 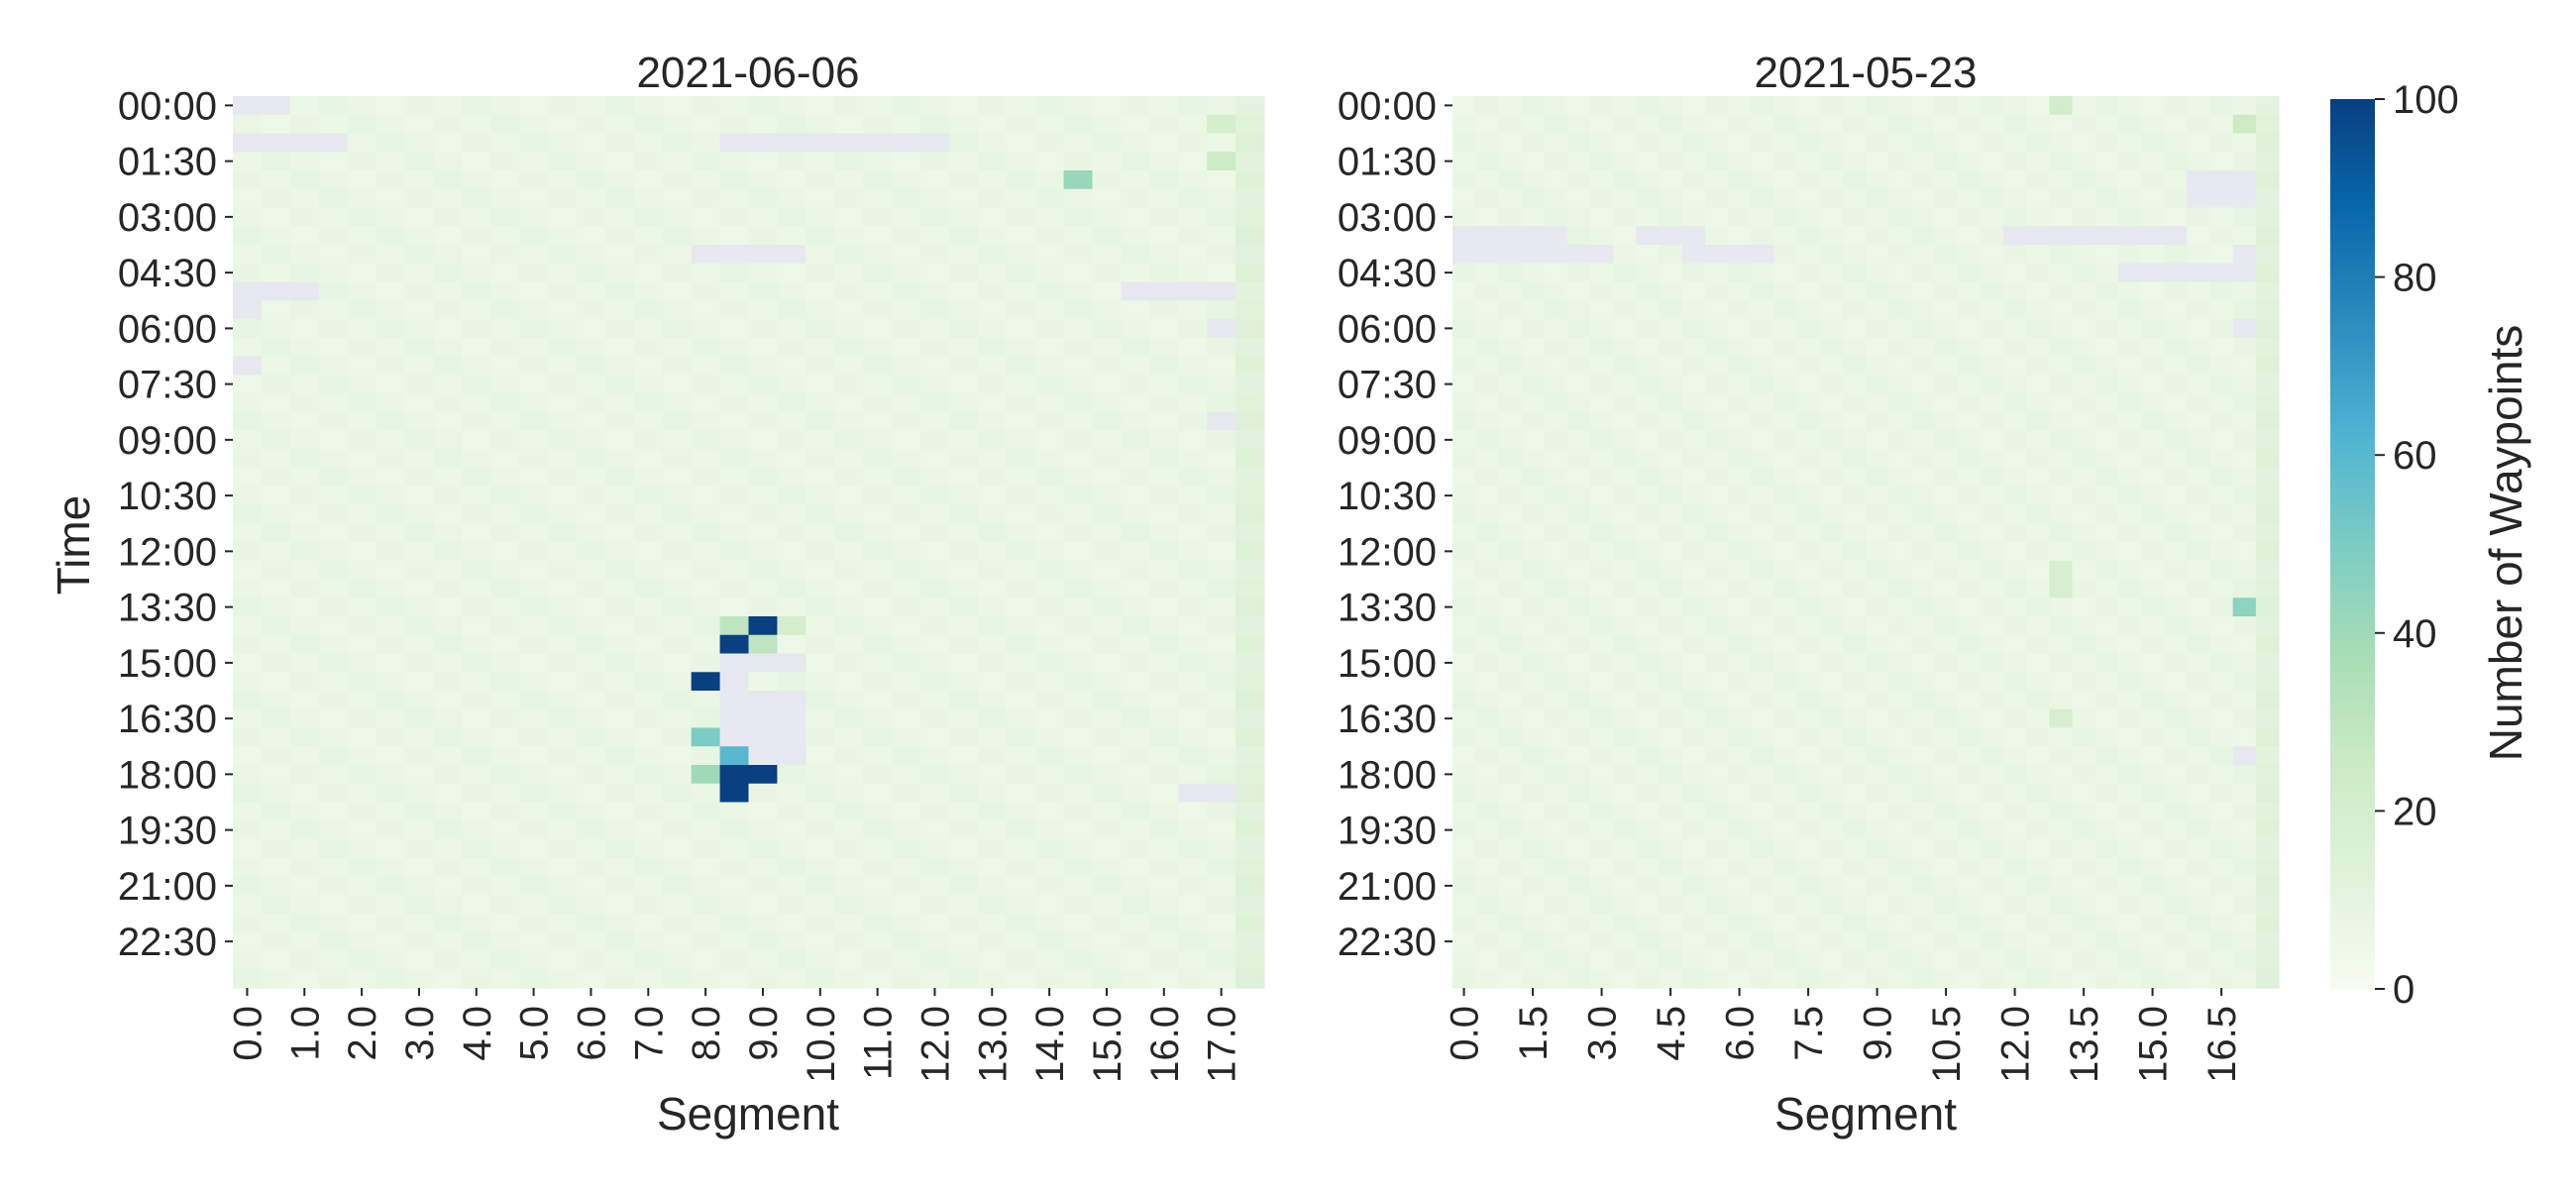 What do you see at coordinates (1050, 1044) in the screenshot?
I see `x-tick-label: 14.0` at bounding box center [1050, 1044].